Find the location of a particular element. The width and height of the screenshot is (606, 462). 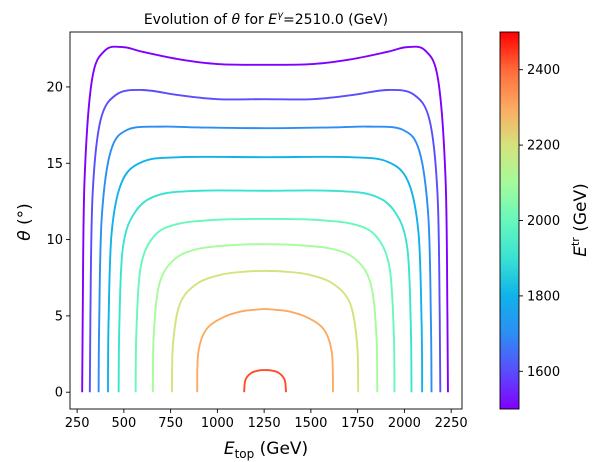

colorbar-tick-label: 2000 is located at coordinates (543, 221).